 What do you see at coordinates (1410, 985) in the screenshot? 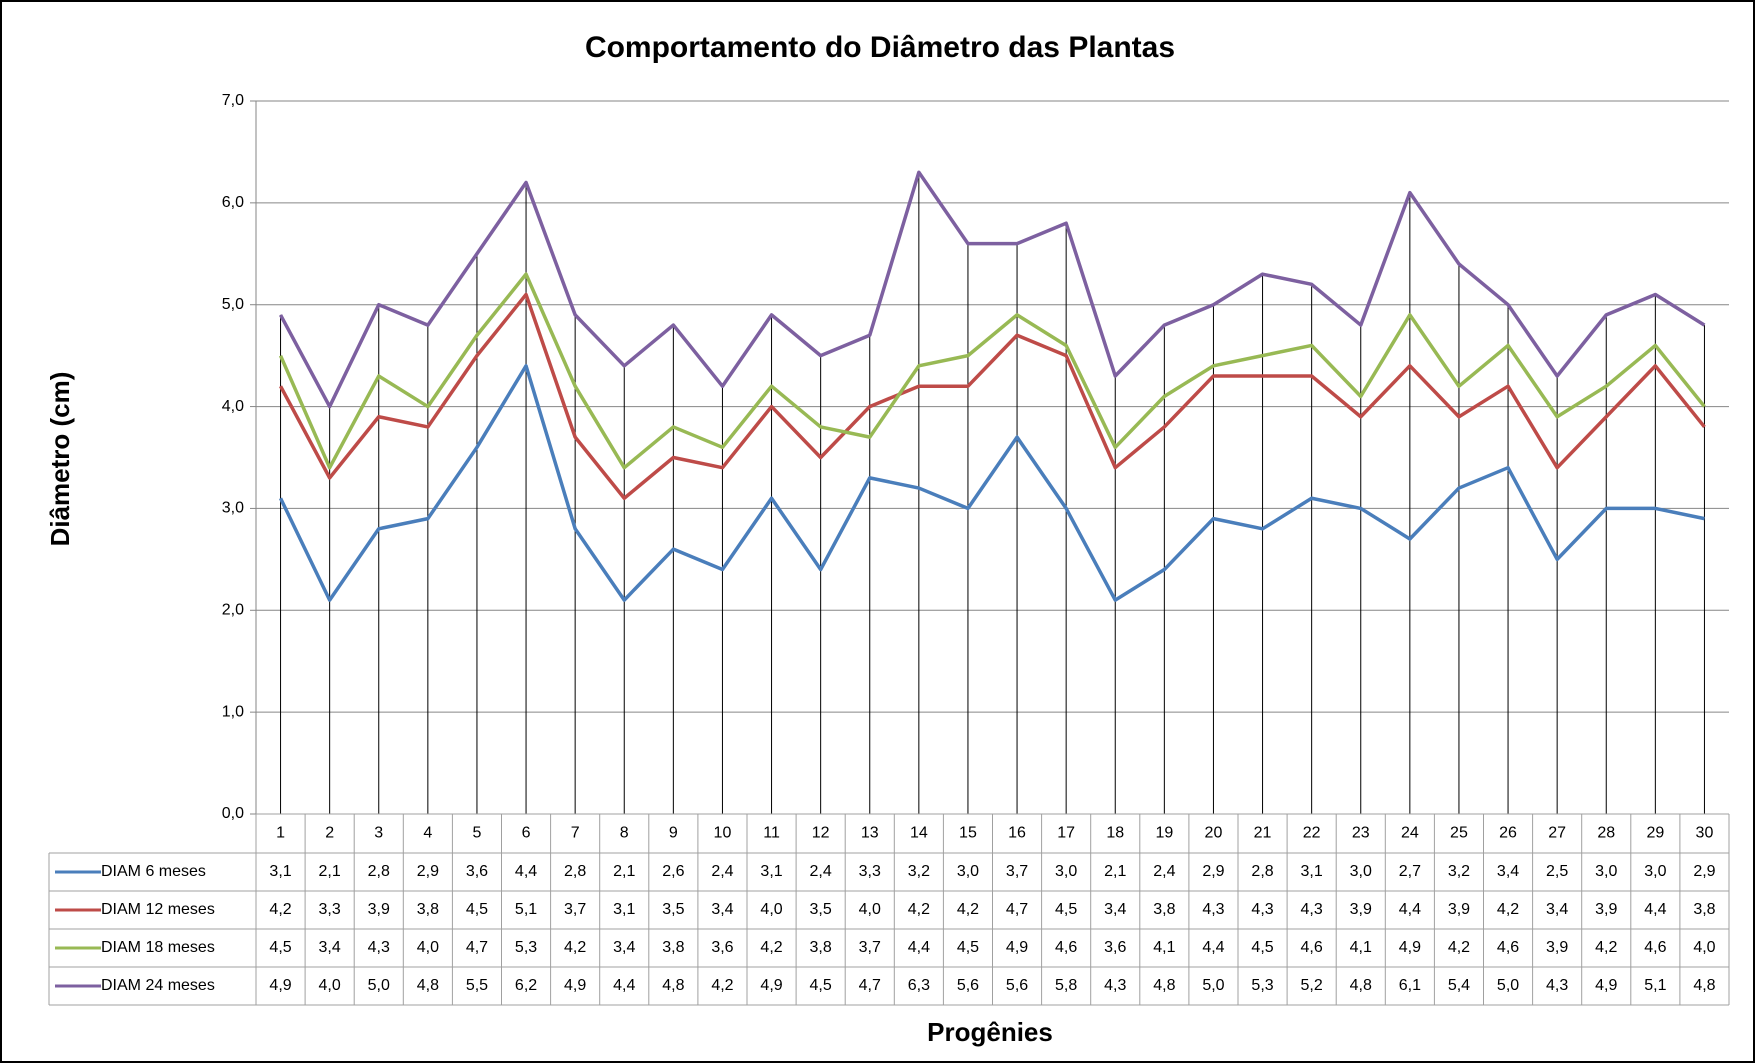
I see `table-value: 6,1` at bounding box center [1410, 985].